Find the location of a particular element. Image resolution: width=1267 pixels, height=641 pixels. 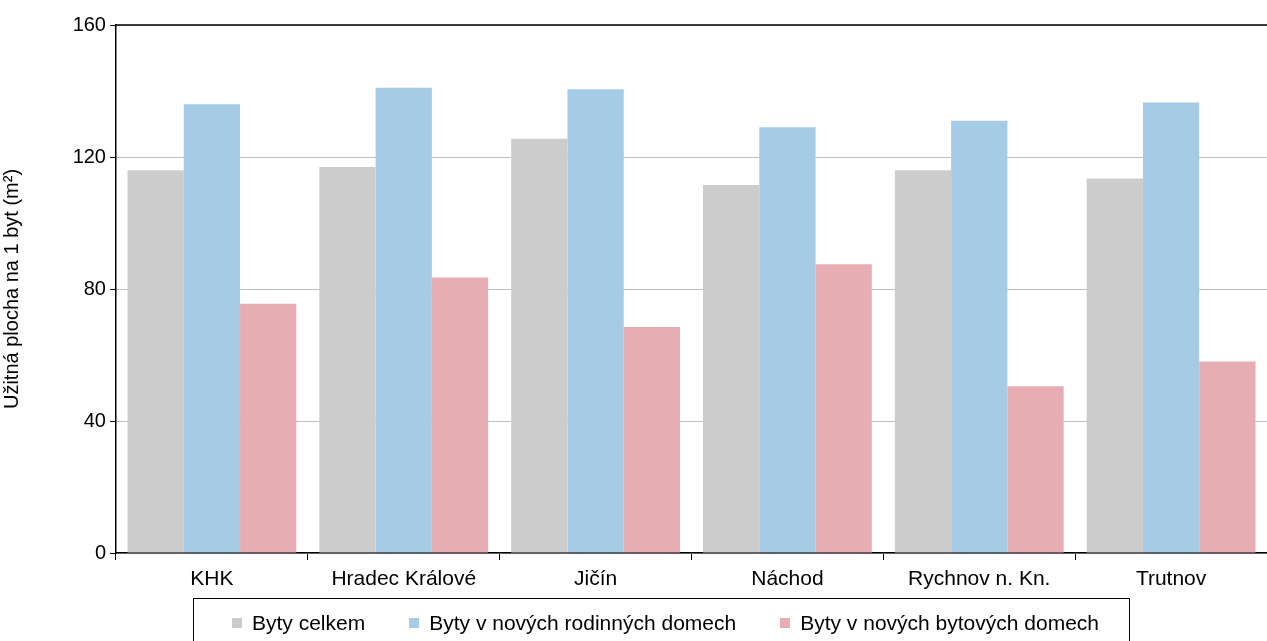

x-tick-label: Trutnov is located at coordinates (1171, 578).